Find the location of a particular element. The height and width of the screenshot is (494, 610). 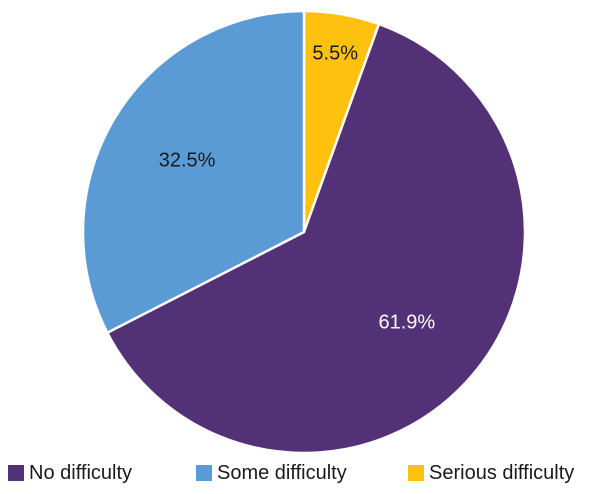

legend-item-no-difficulty: No difficulty is located at coordinates (70, 473).